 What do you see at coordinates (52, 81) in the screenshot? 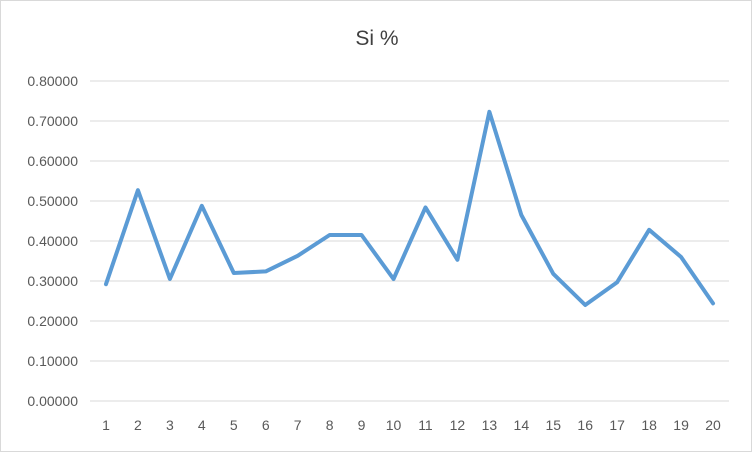
I see `y-tick-label: 0.80000` at bounding box center [52, 81].